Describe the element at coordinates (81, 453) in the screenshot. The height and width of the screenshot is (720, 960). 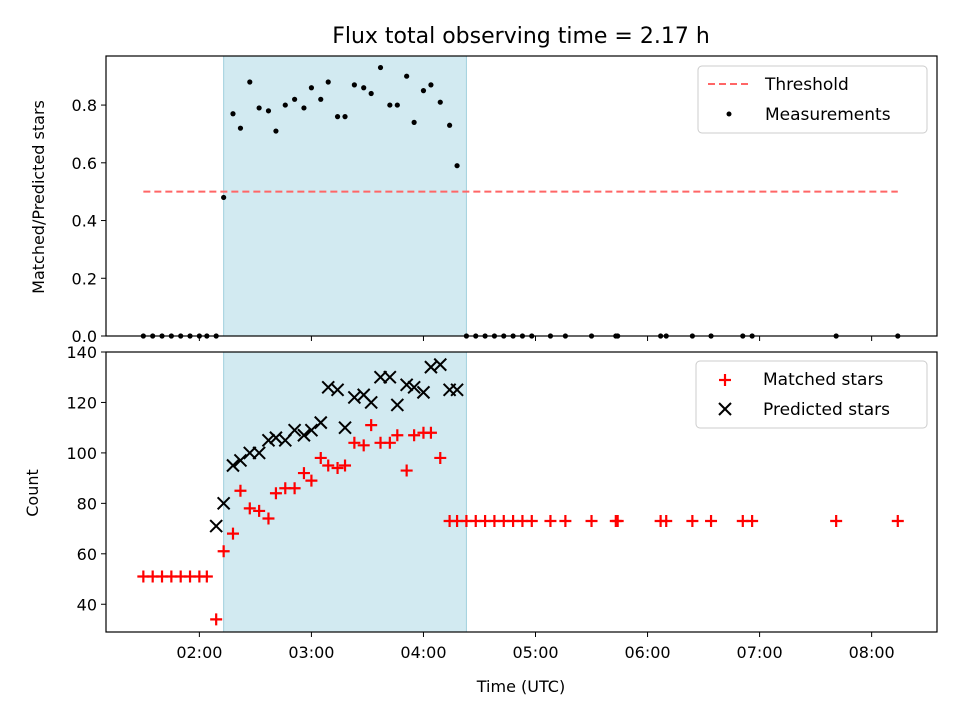
I see `y-tick-label: 100` at that location.